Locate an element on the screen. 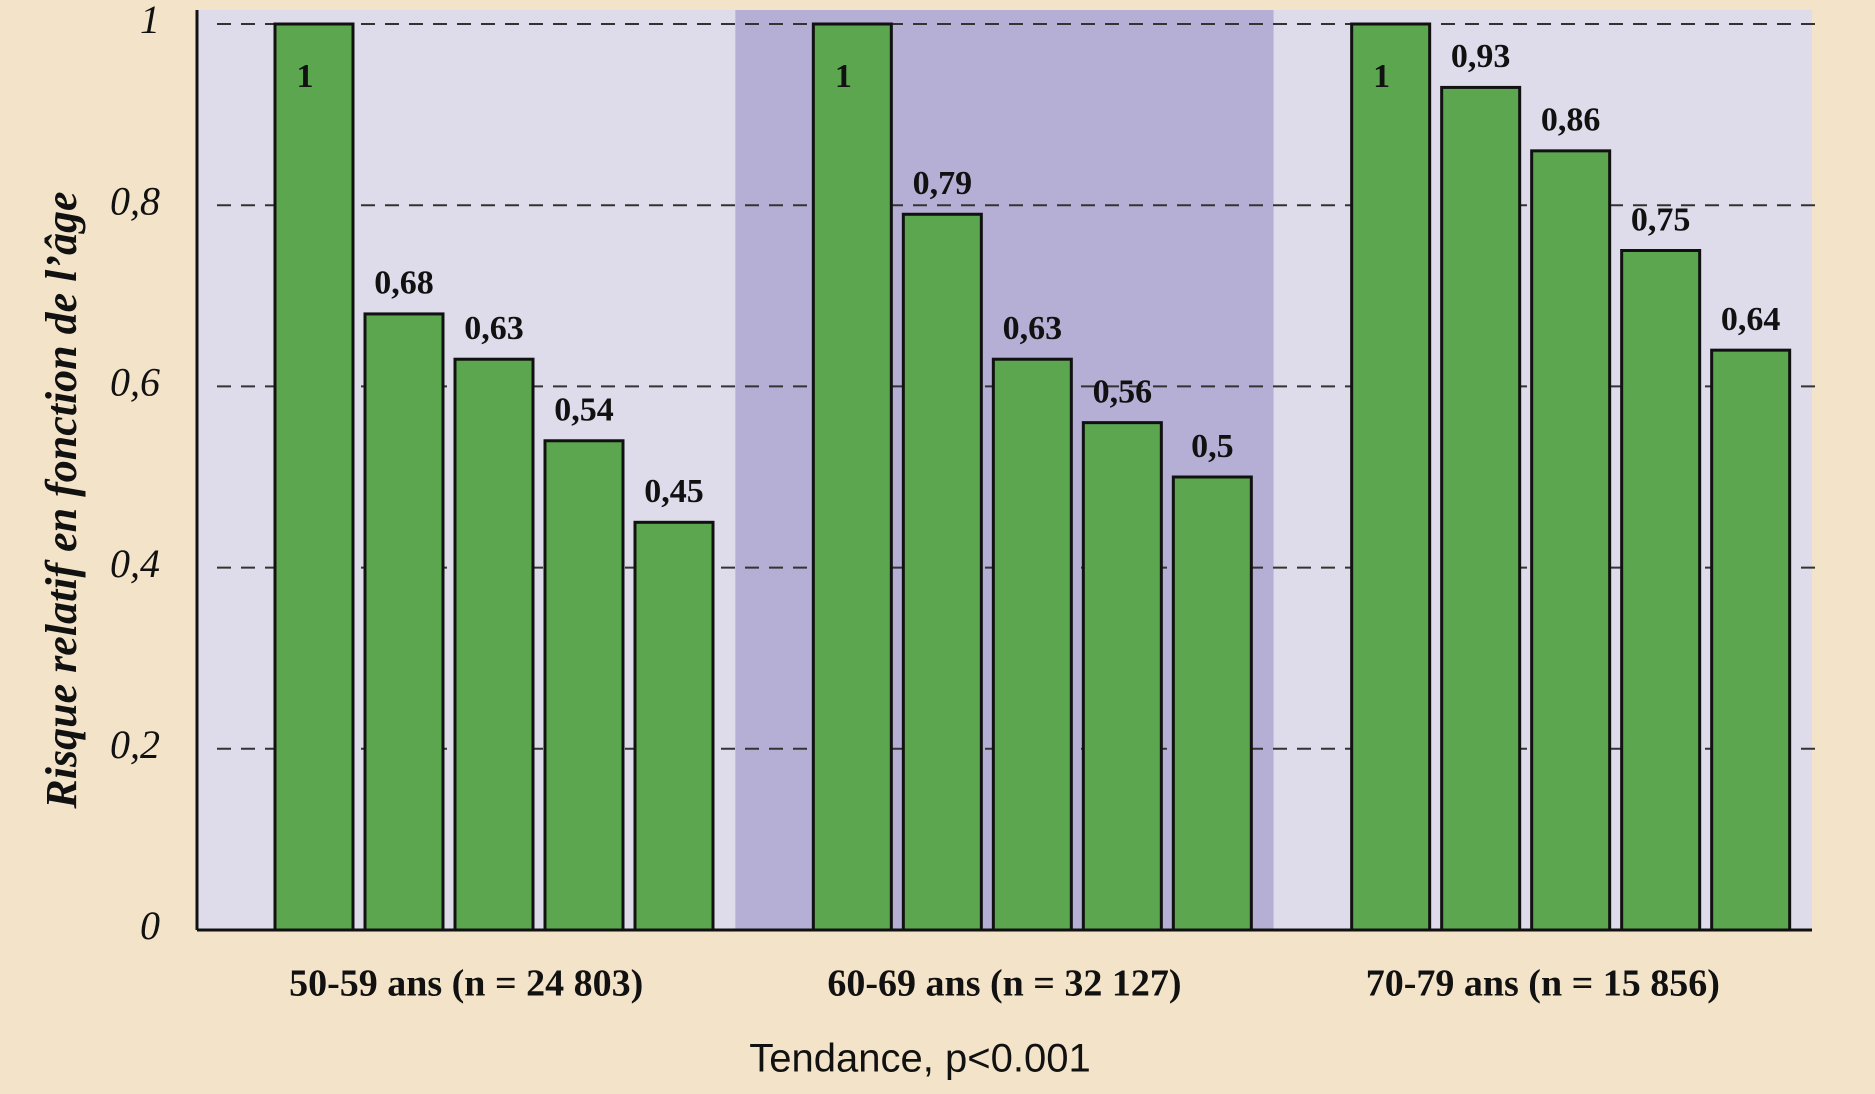 This screenshot has width=1875, height=1094. value-label: 0,79 is located at coordinates (943, 183).